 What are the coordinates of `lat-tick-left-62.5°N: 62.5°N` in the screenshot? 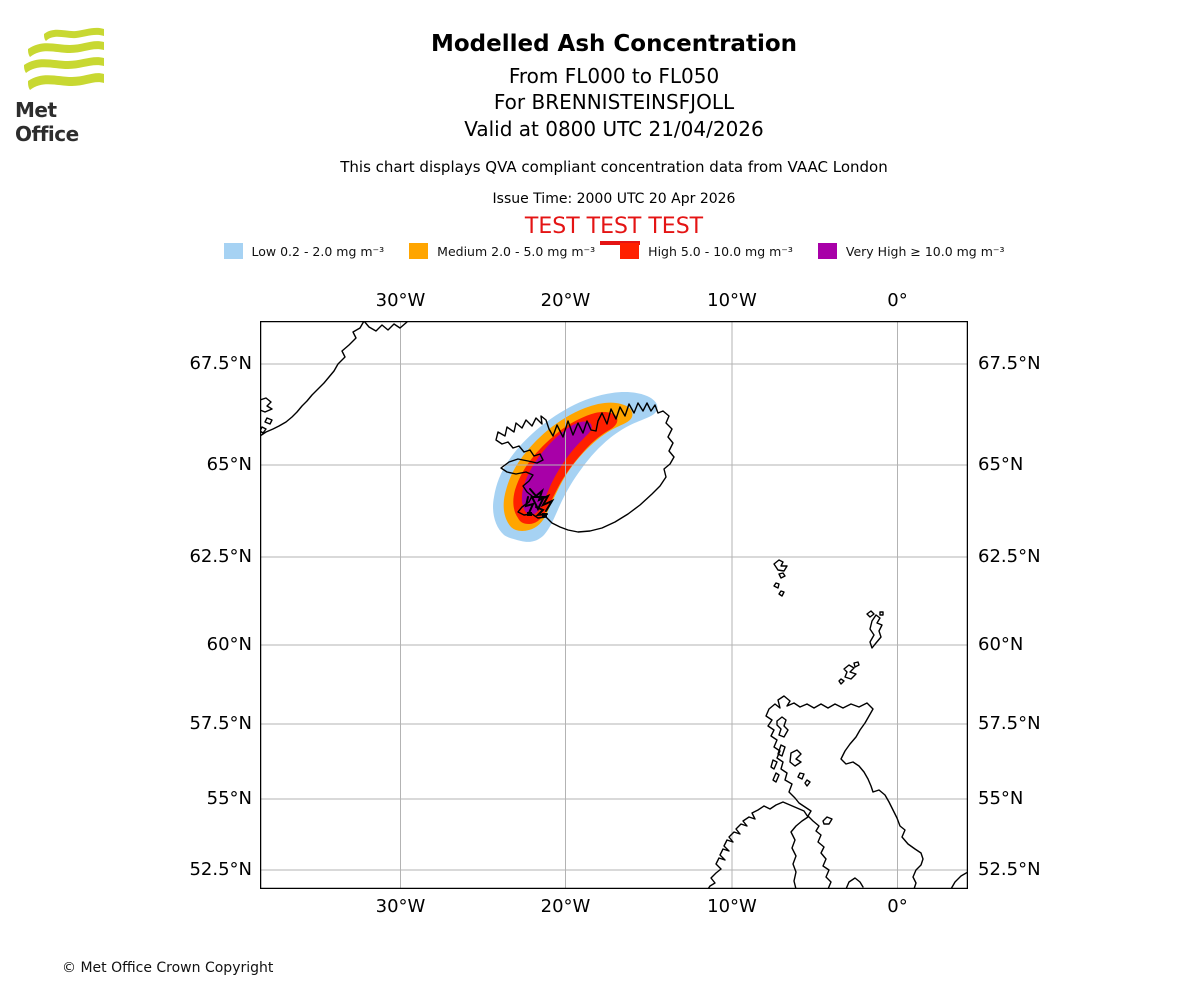 It's located at (220, 556).